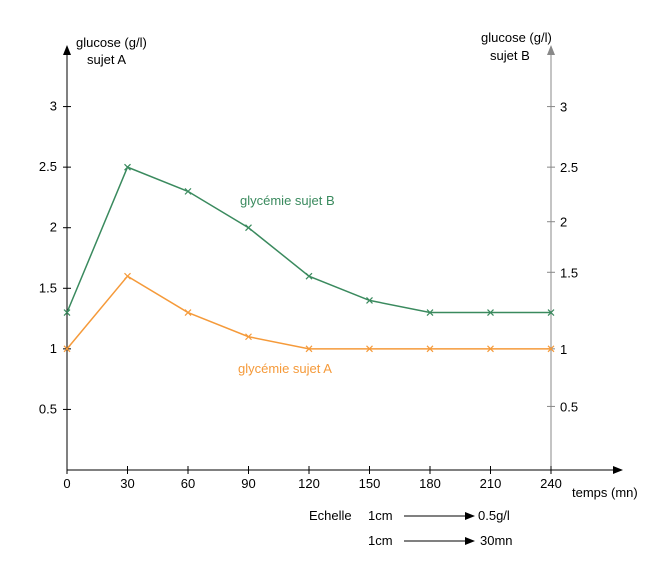 This screenshot has width=660, height=566. What do you see at coordinates (380, 540) in the screenshot?
I see `scale-row2-left: 1cm` at bounding box center [380, 540].